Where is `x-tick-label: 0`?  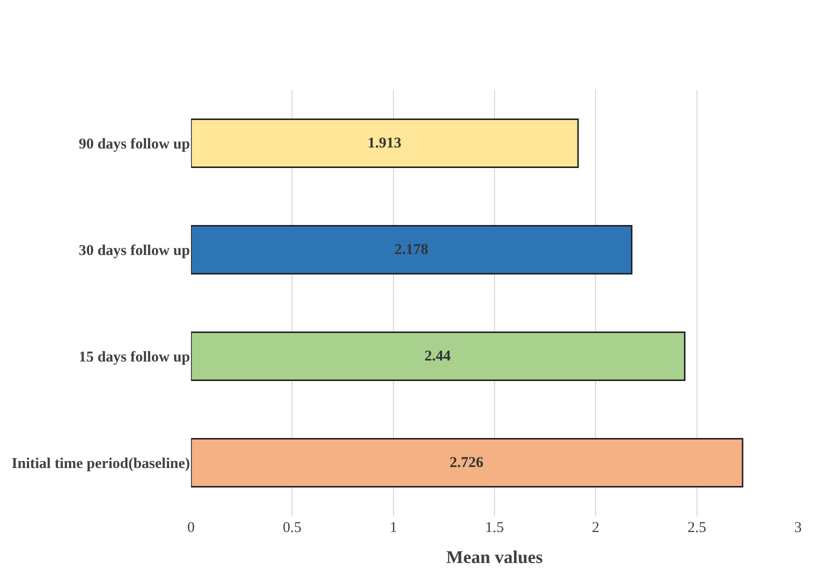
x-tick-label: 0 is located at coordinates (191, 528).